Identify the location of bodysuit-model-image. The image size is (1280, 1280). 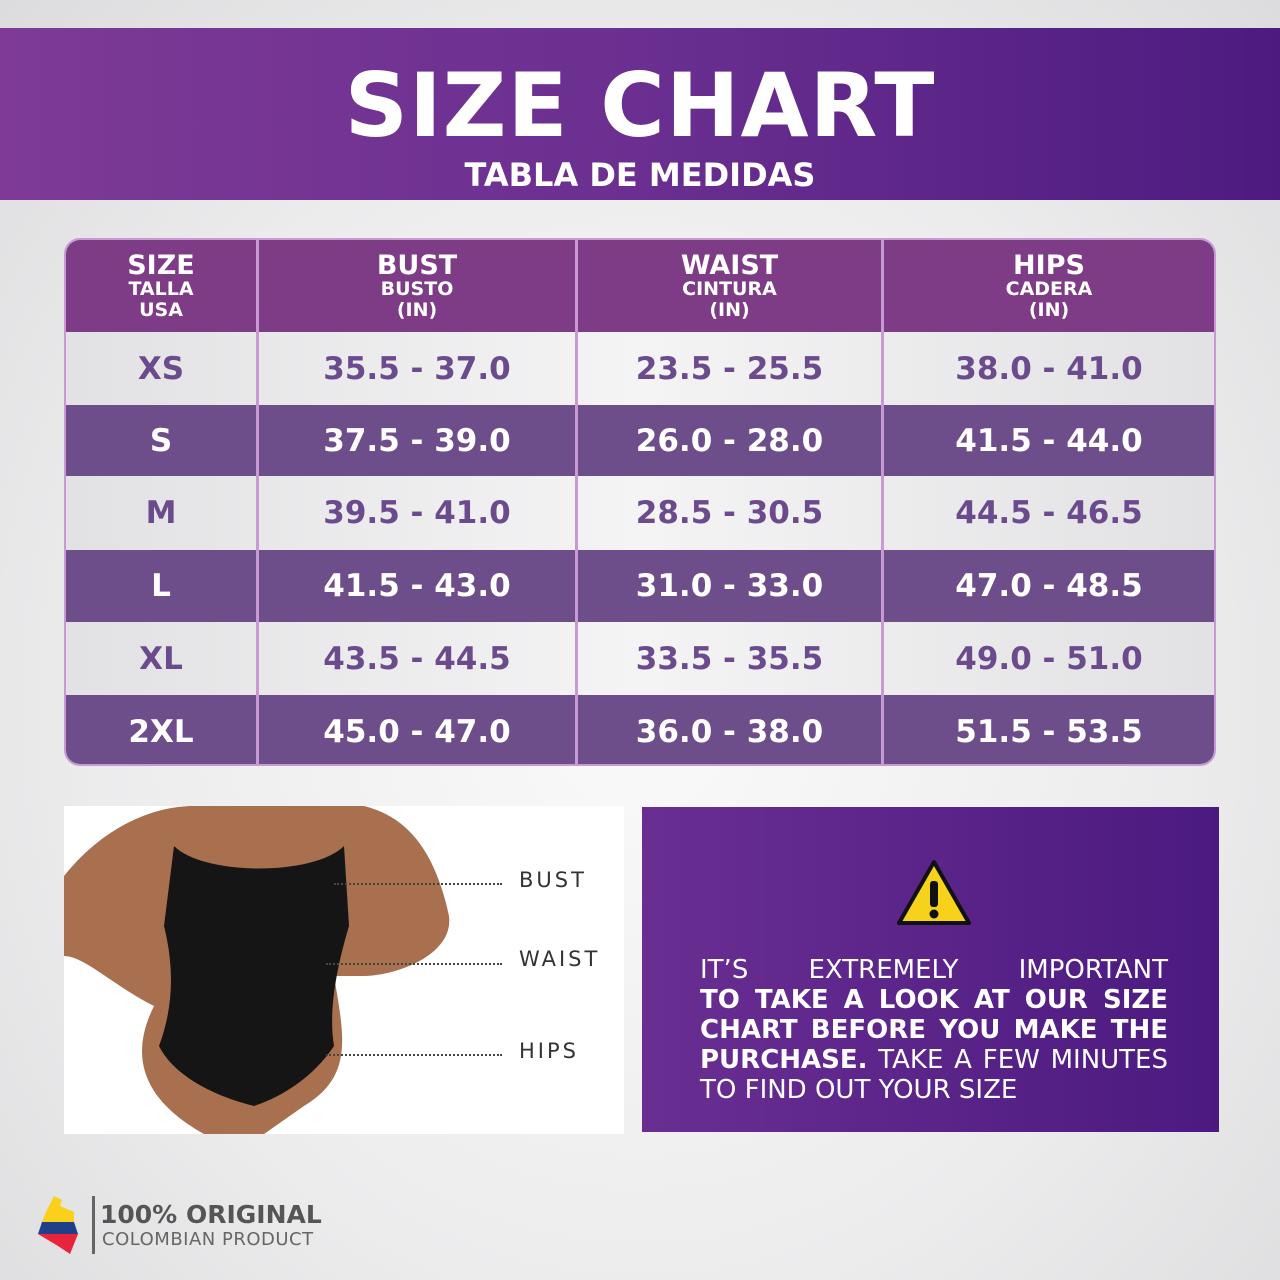
(257, 970).